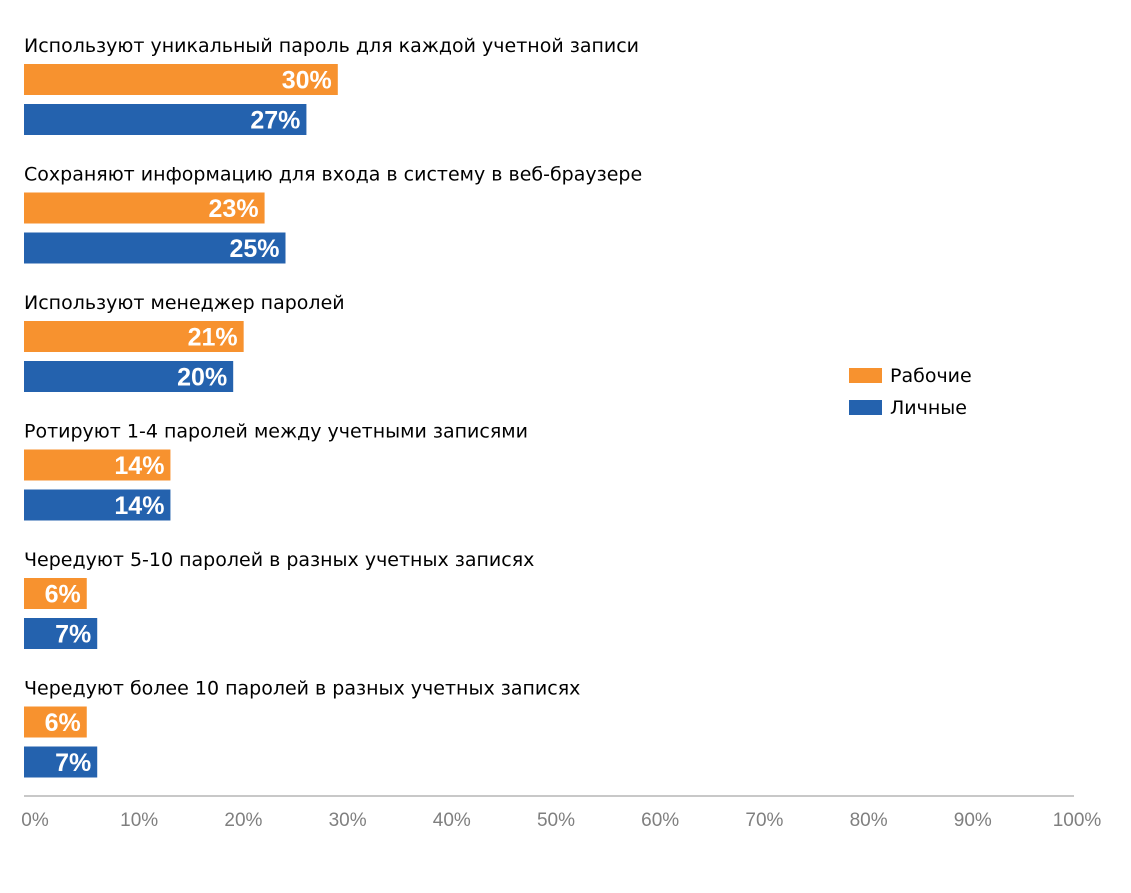 The height and width of the screenshot is (893, 1131). I want to click on x-tick-label: 50%, so click(556, 820).